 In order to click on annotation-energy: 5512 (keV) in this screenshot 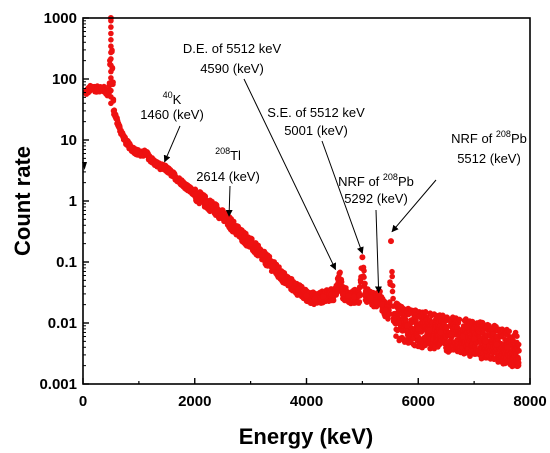, I will do `click(489, 158)`.